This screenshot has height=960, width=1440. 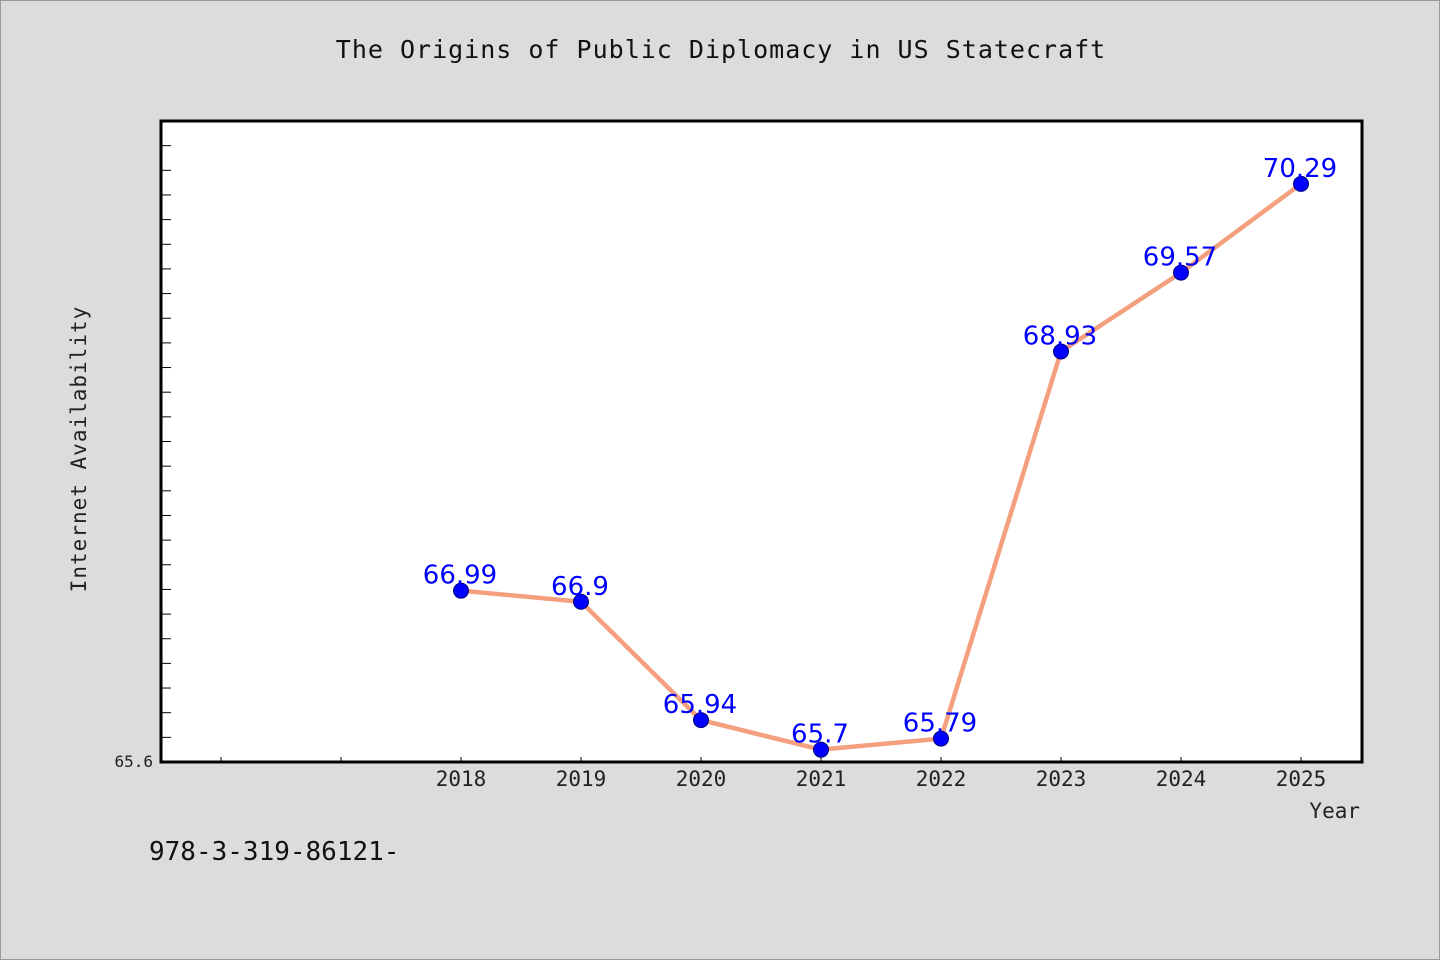 What do you see at coordinates (79, 449) in the screenshot?
I see `y-axis-label: Internet Availability` at bounding box center [79, 449].